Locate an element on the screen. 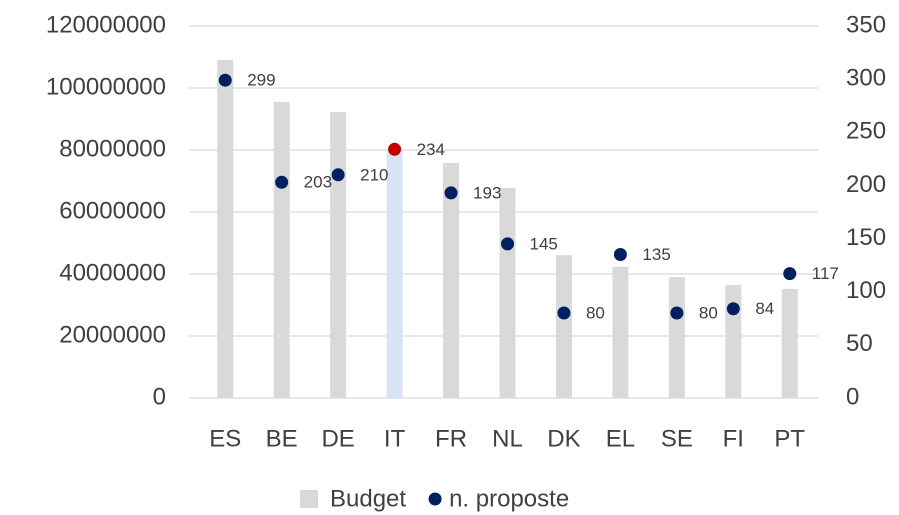  y-tick-label: 120000000 is located at coordinates (106, 24).